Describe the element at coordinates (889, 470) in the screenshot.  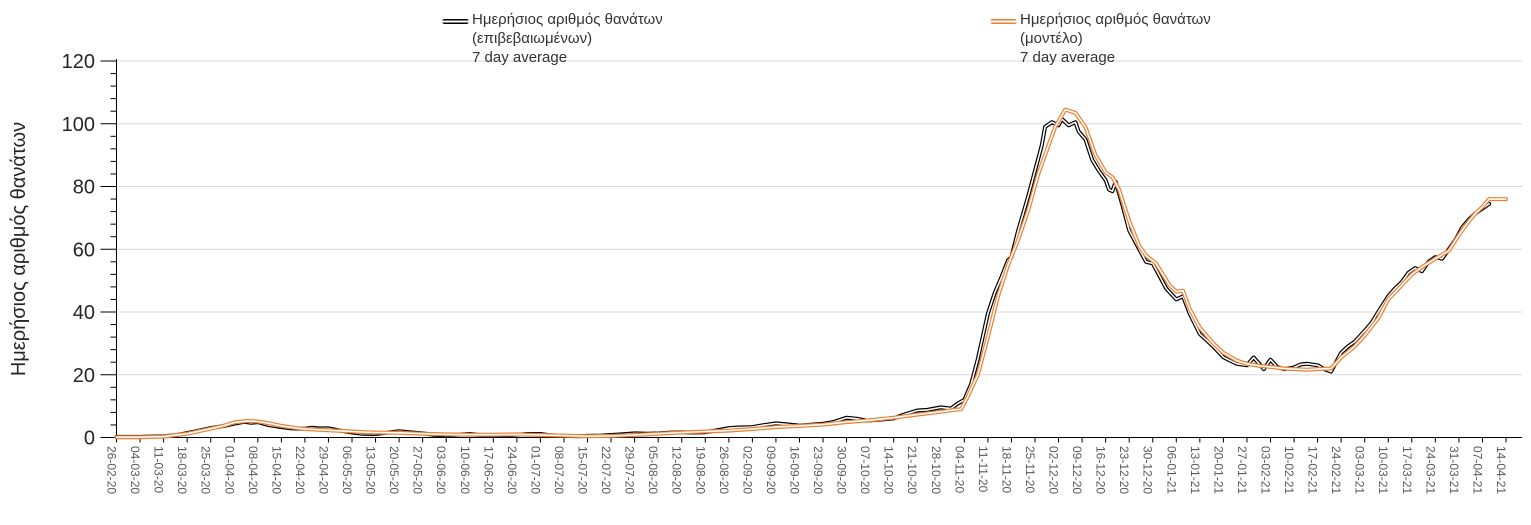
I see `x-tick-label: 14-10-20` at that location.